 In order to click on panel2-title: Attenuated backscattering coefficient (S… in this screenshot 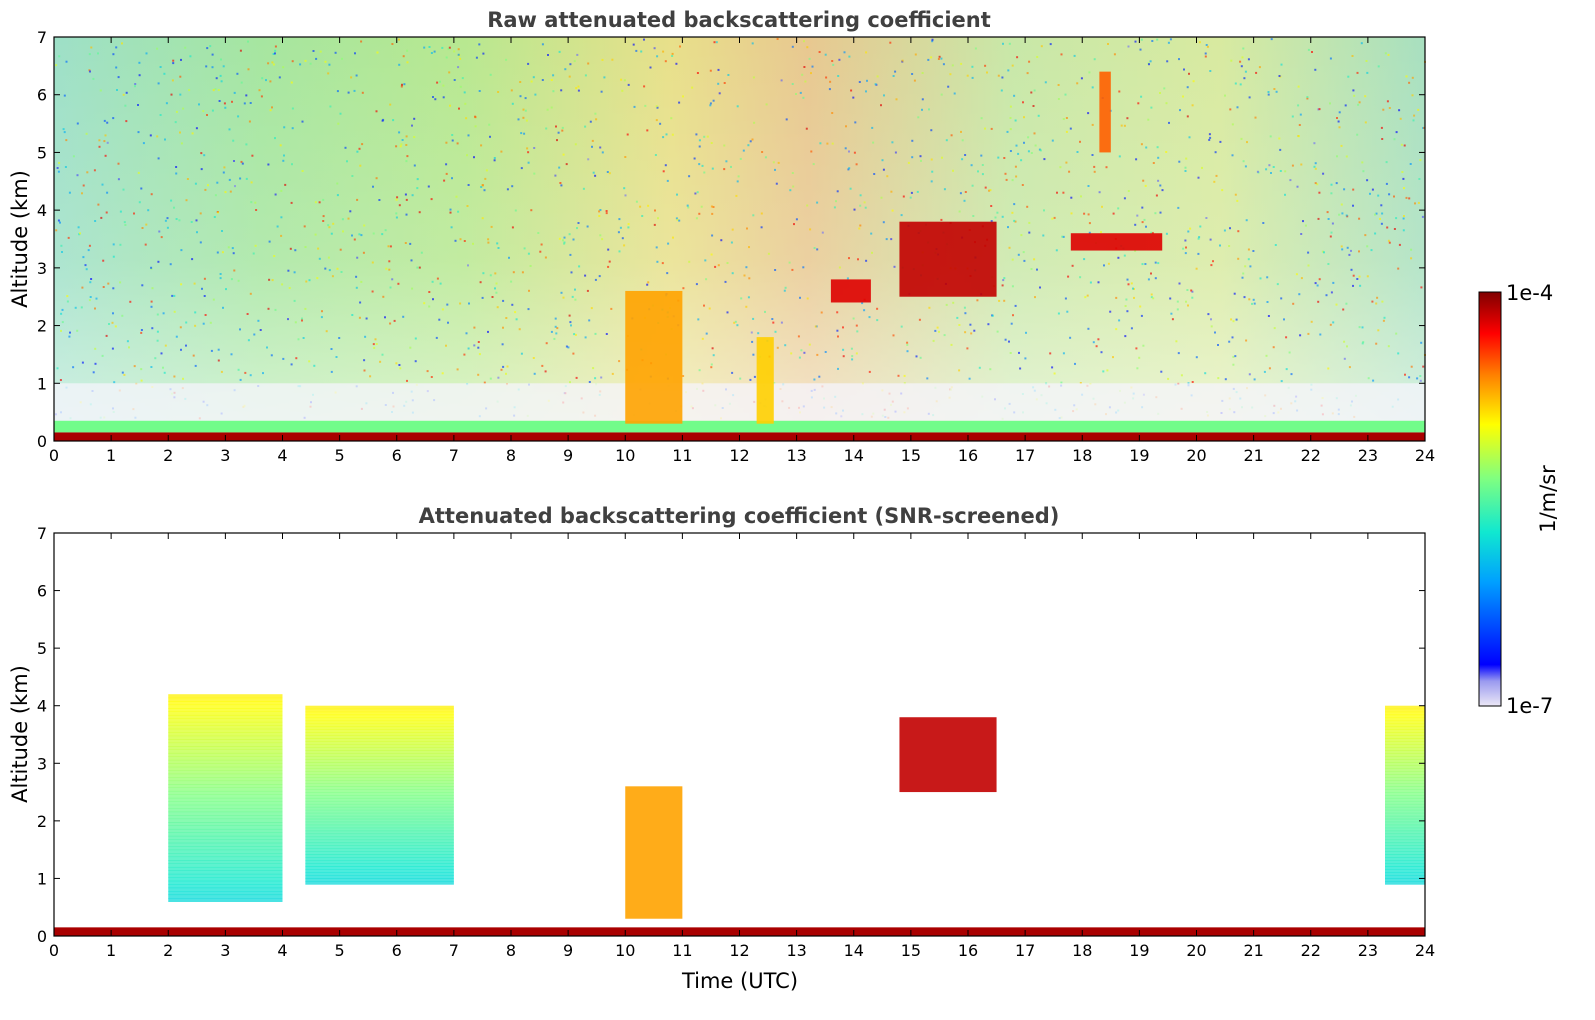, I will do `click(739, 516)`.